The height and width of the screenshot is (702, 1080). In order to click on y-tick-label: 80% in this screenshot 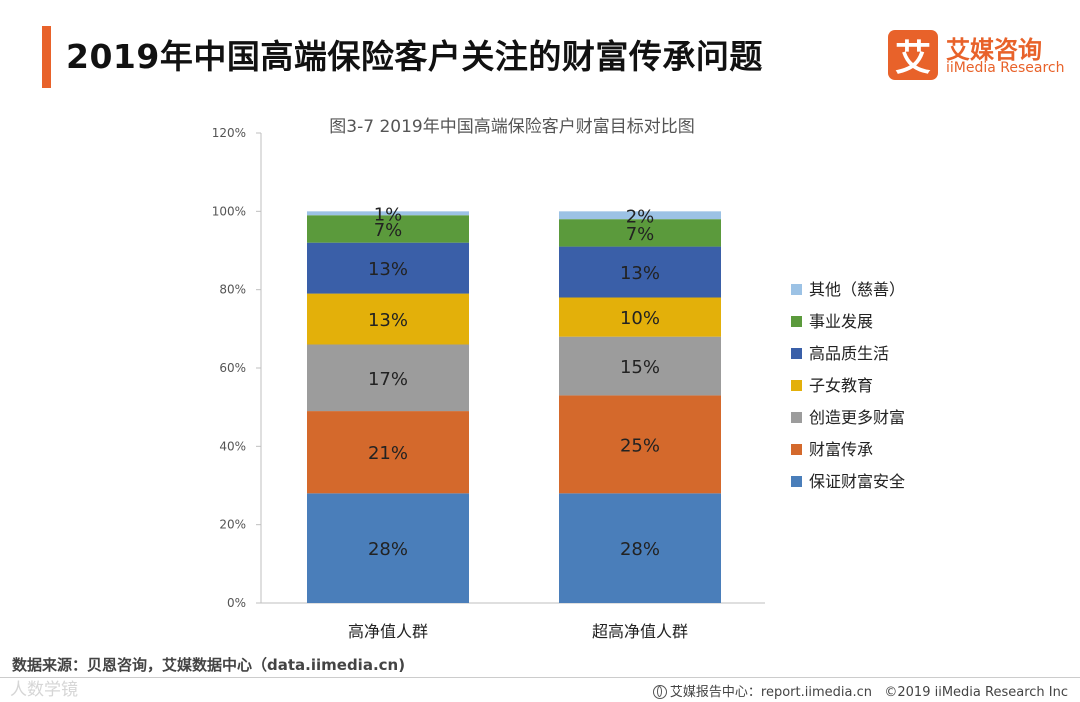, I will do `click(232, 290)`.